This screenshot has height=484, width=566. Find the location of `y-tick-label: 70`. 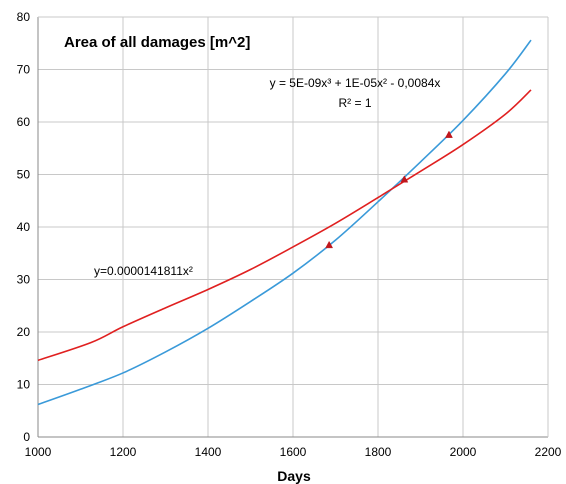

y-tick-label: 70 is located at coordinates (24, 70).